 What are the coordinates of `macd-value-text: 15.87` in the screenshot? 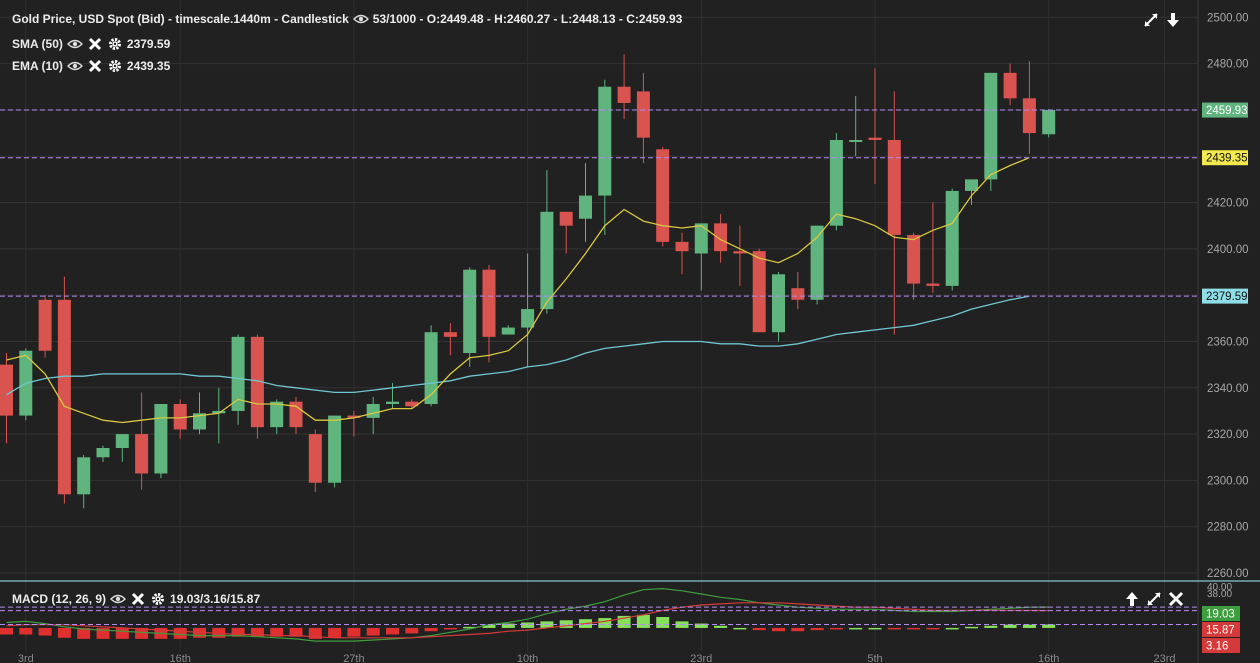 It's located at (1220, 631).